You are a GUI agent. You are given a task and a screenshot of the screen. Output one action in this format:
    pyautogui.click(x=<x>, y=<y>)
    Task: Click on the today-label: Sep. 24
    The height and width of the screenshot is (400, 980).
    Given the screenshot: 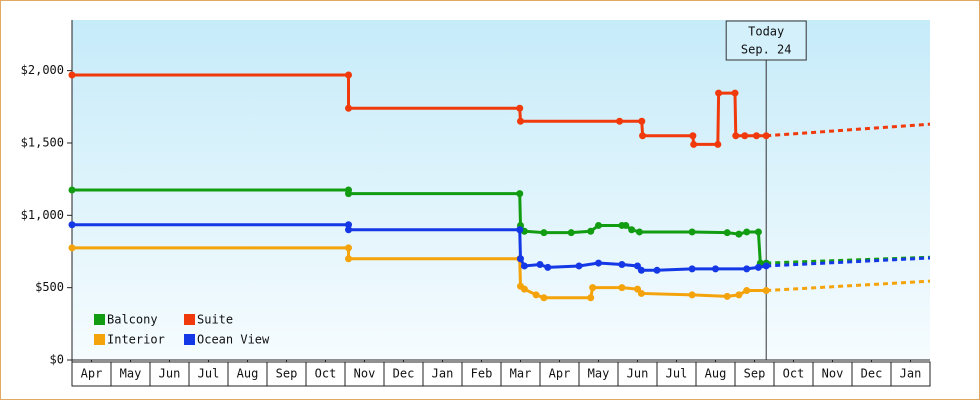 What is the action you would take?
    pyautogui.click(x=766, y=50)
    